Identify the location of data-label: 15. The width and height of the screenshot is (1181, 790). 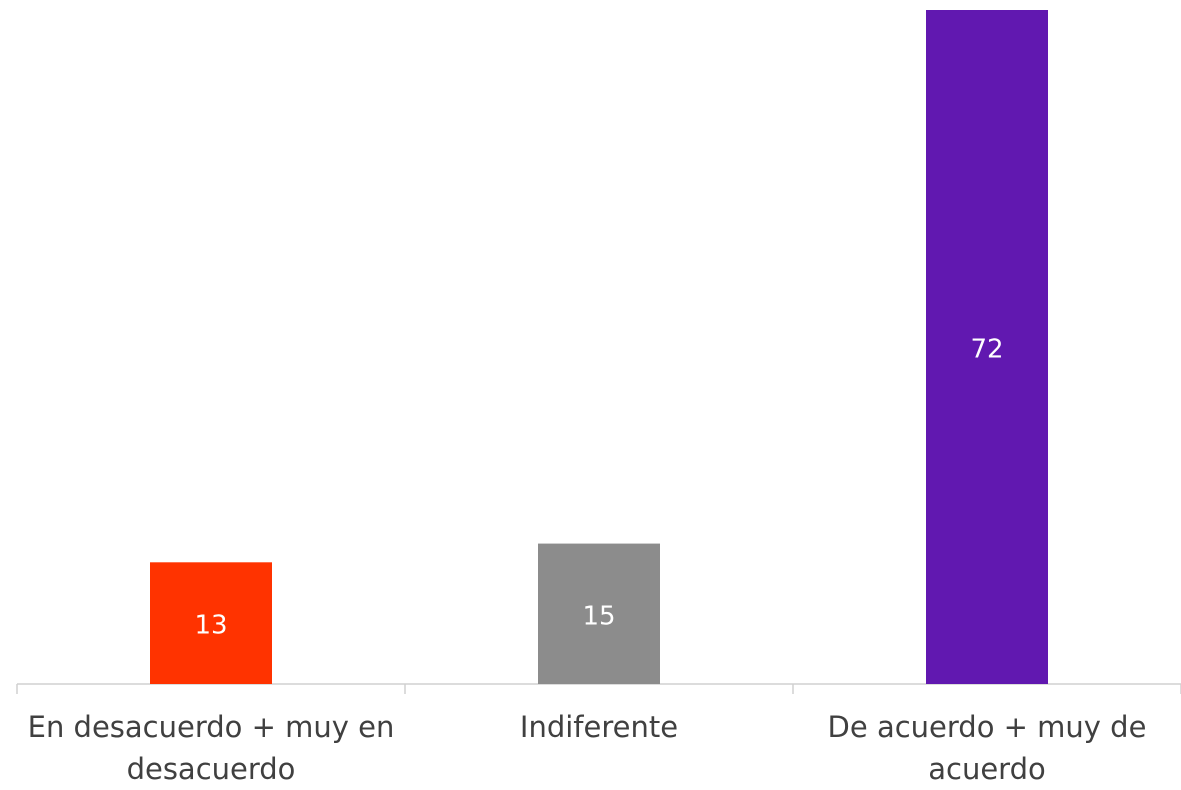
(598, 616).